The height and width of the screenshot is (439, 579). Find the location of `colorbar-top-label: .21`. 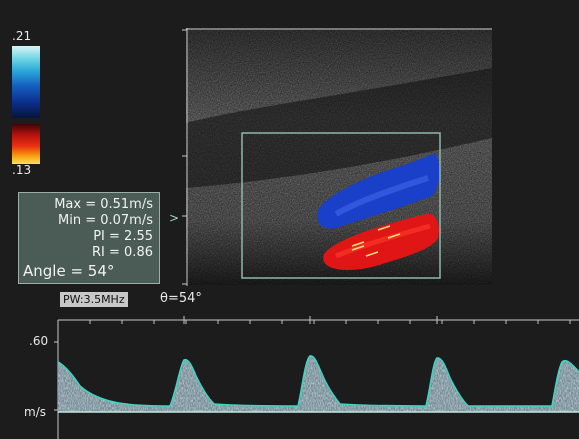

colorbar-top-label: .21 is located at coordinates (22, 36).